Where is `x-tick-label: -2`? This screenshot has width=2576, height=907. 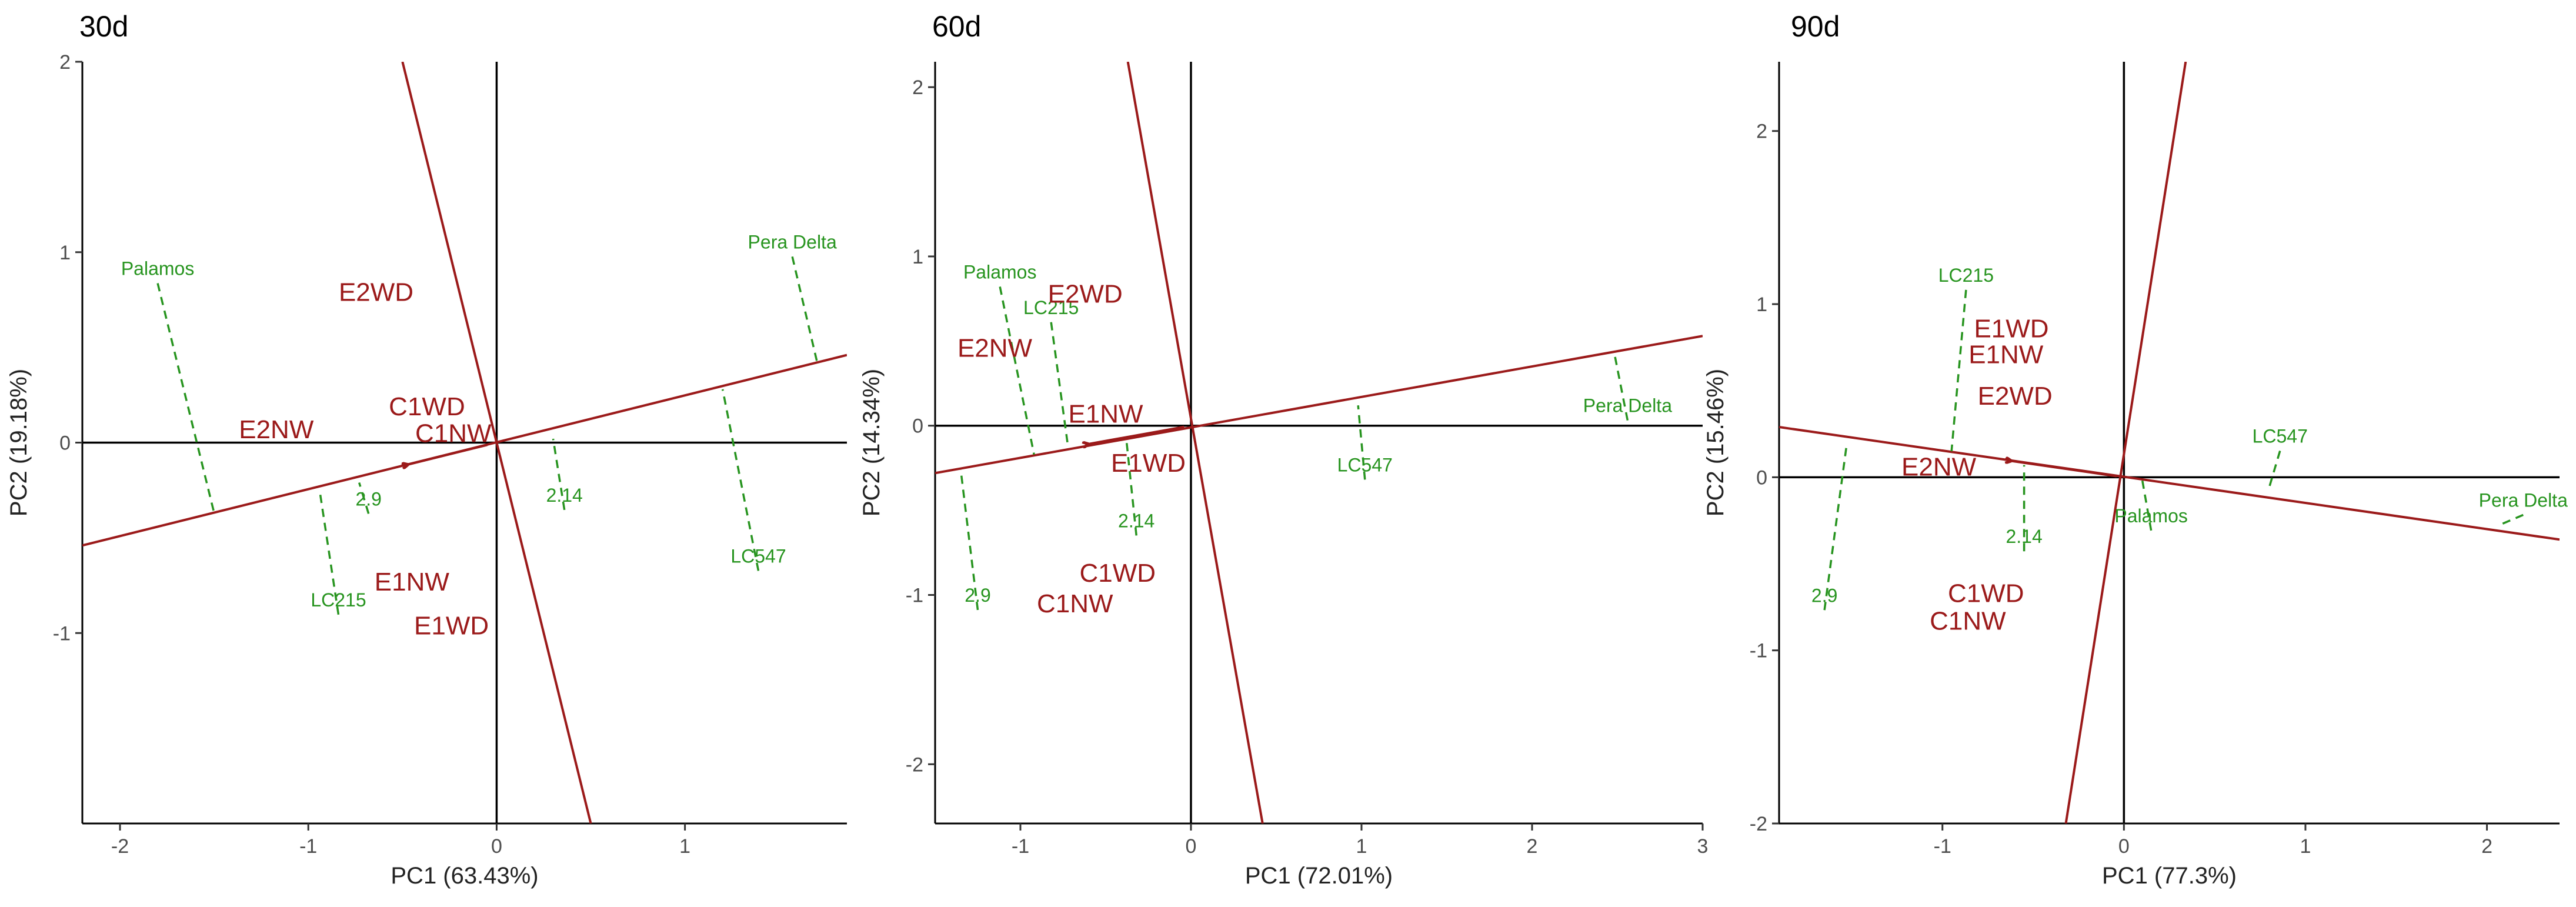
x-tick-label: -2 is located at coordinates (120, 847).